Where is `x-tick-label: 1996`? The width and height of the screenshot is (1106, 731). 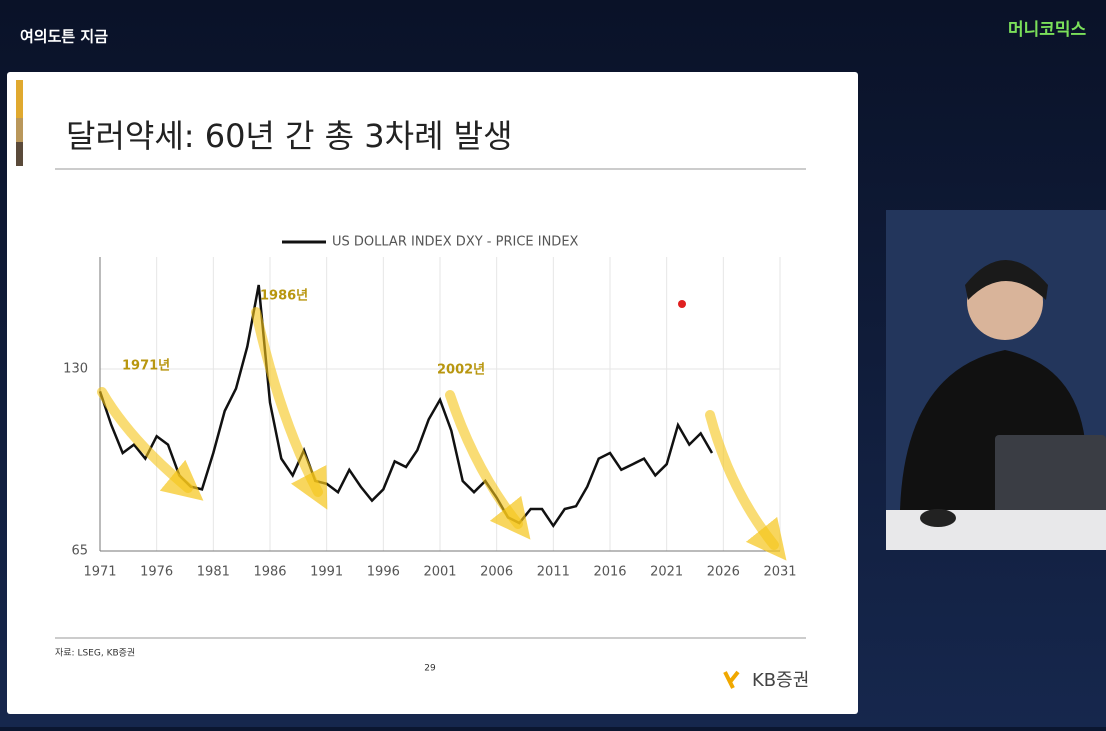 x-tick-label: 1996 is located at coordinates (383, 572).